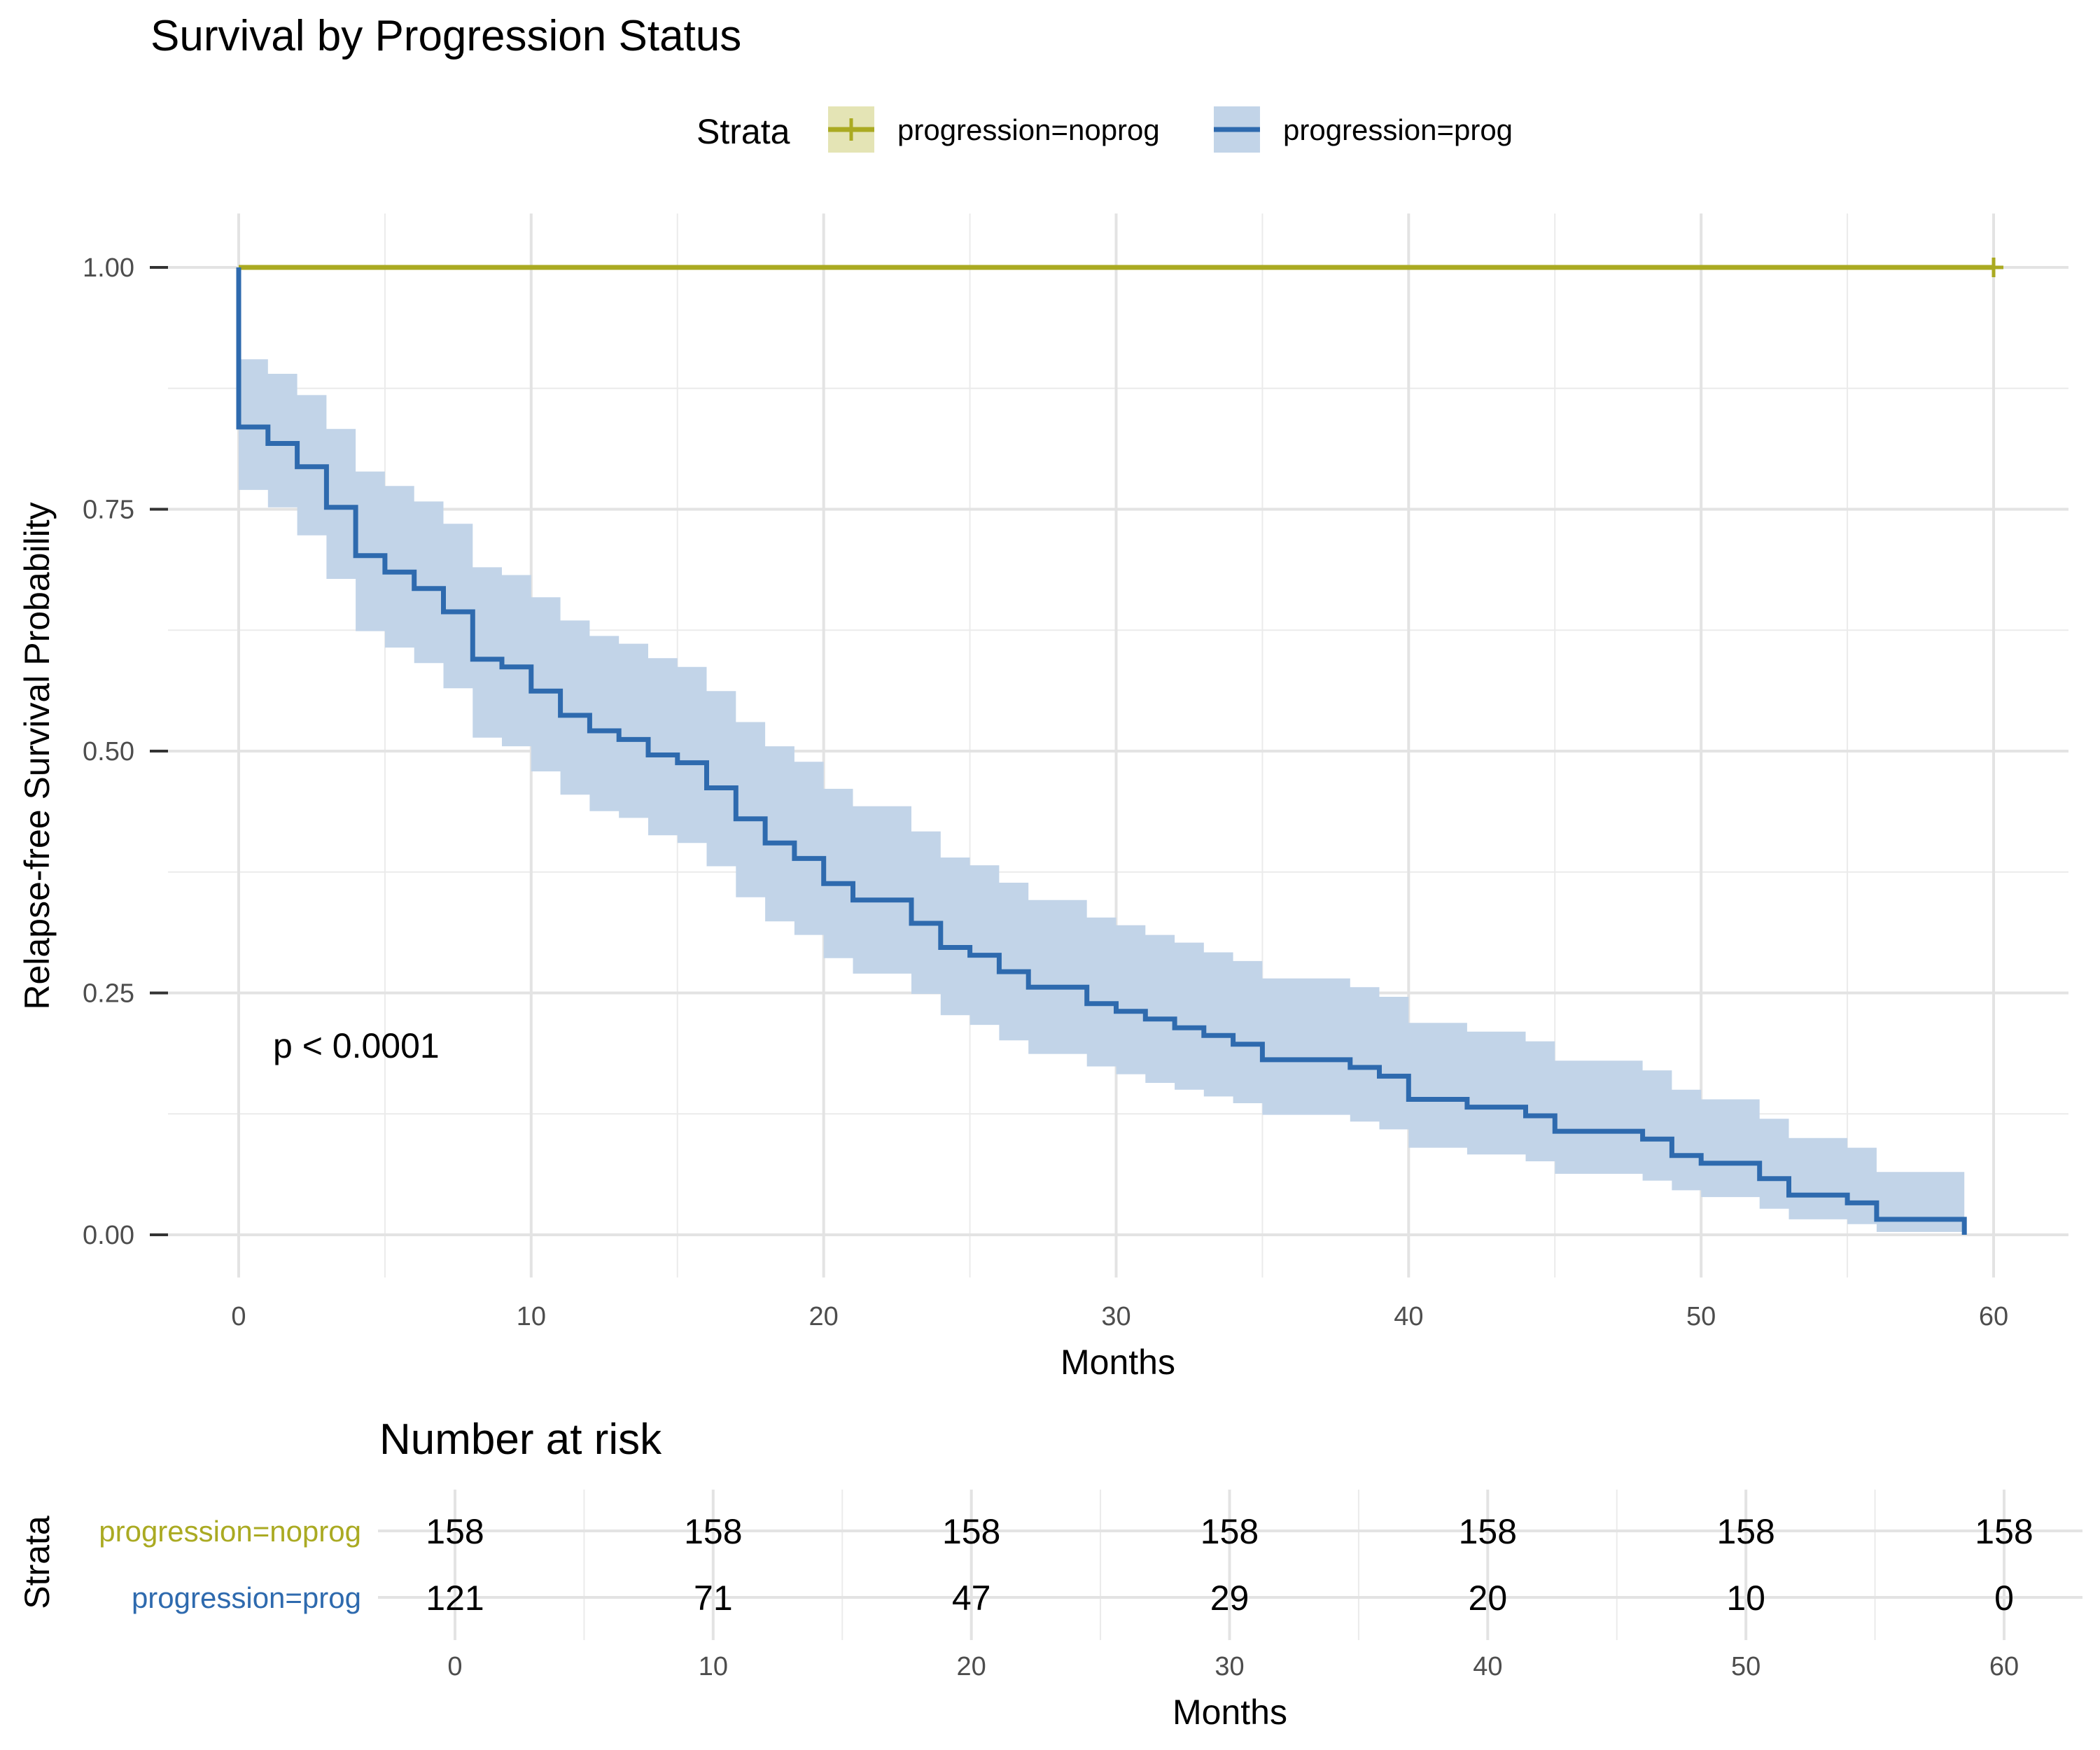 This screenshot has width=2100, height=1750. I want to click on risk-table-gridlines, so click(1230, 1565).